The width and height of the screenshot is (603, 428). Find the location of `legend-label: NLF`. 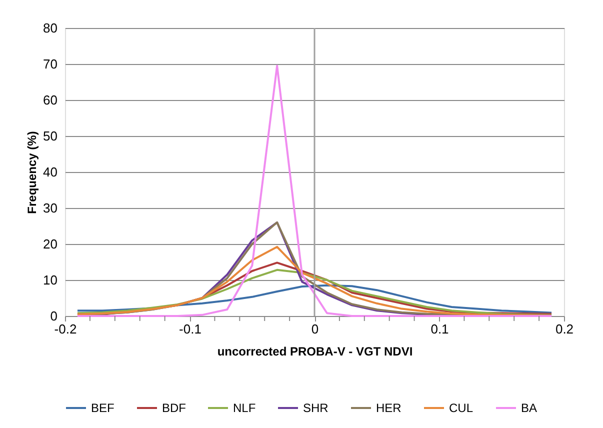

legend-label: NLF is located at coordinates (244, 408).